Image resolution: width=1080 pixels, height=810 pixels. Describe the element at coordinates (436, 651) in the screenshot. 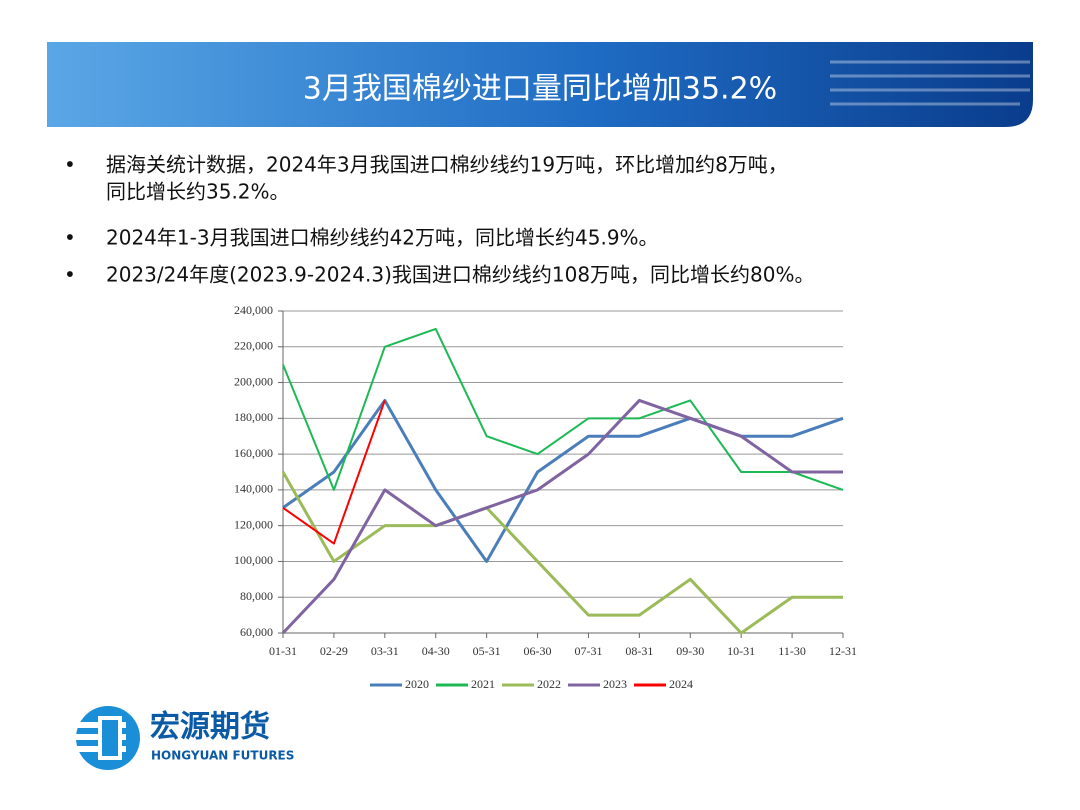

I see `x-tick-label: 04-30` at that location.